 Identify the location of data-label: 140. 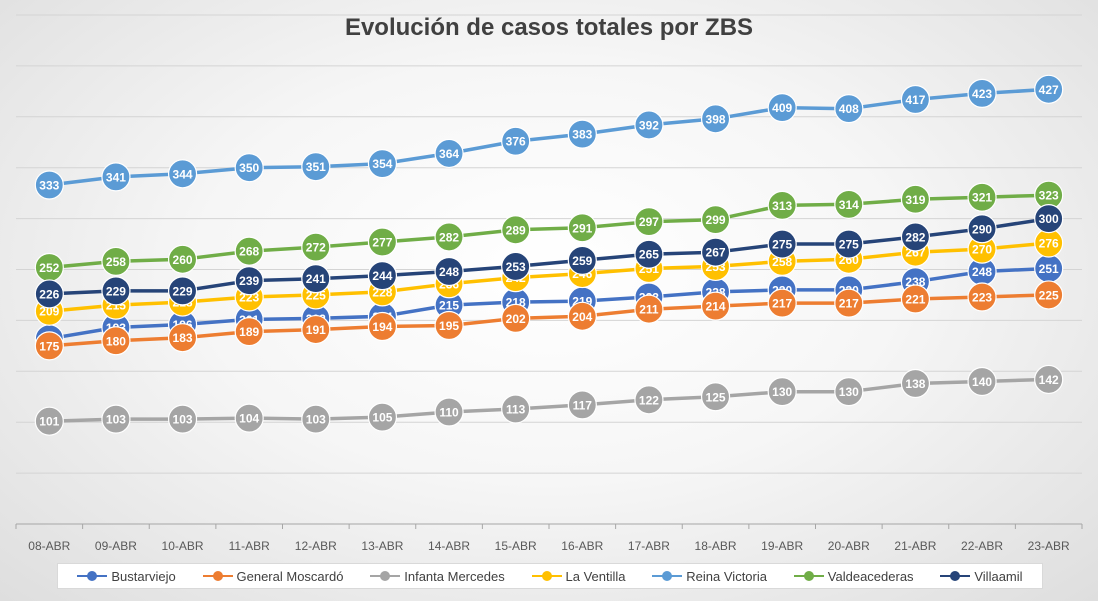
(982, 382).